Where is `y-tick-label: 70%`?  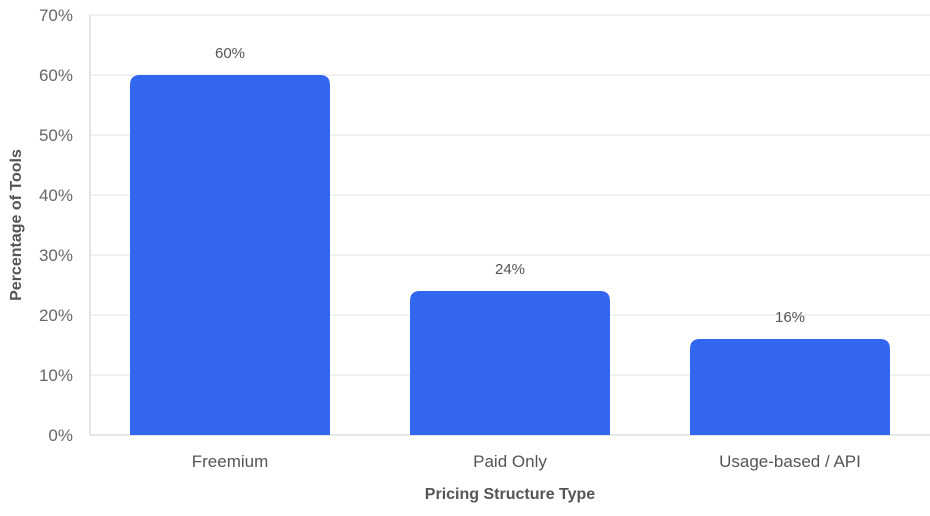 y-tick-label: 70% is located at coordinates (56, 15).